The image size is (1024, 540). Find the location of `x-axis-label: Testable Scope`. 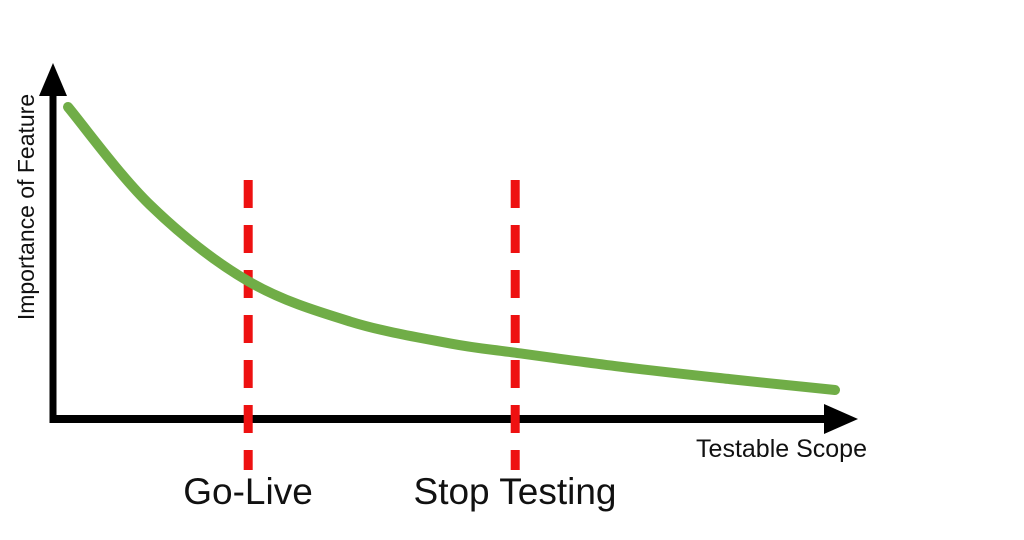

x-axis-label: Testable Scope is located at coordinates (781, 449).